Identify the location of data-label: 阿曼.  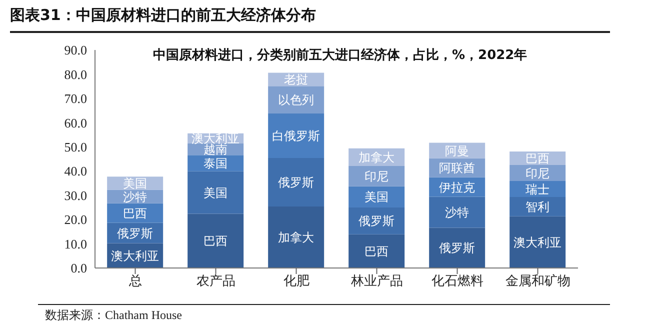
(457, 151).